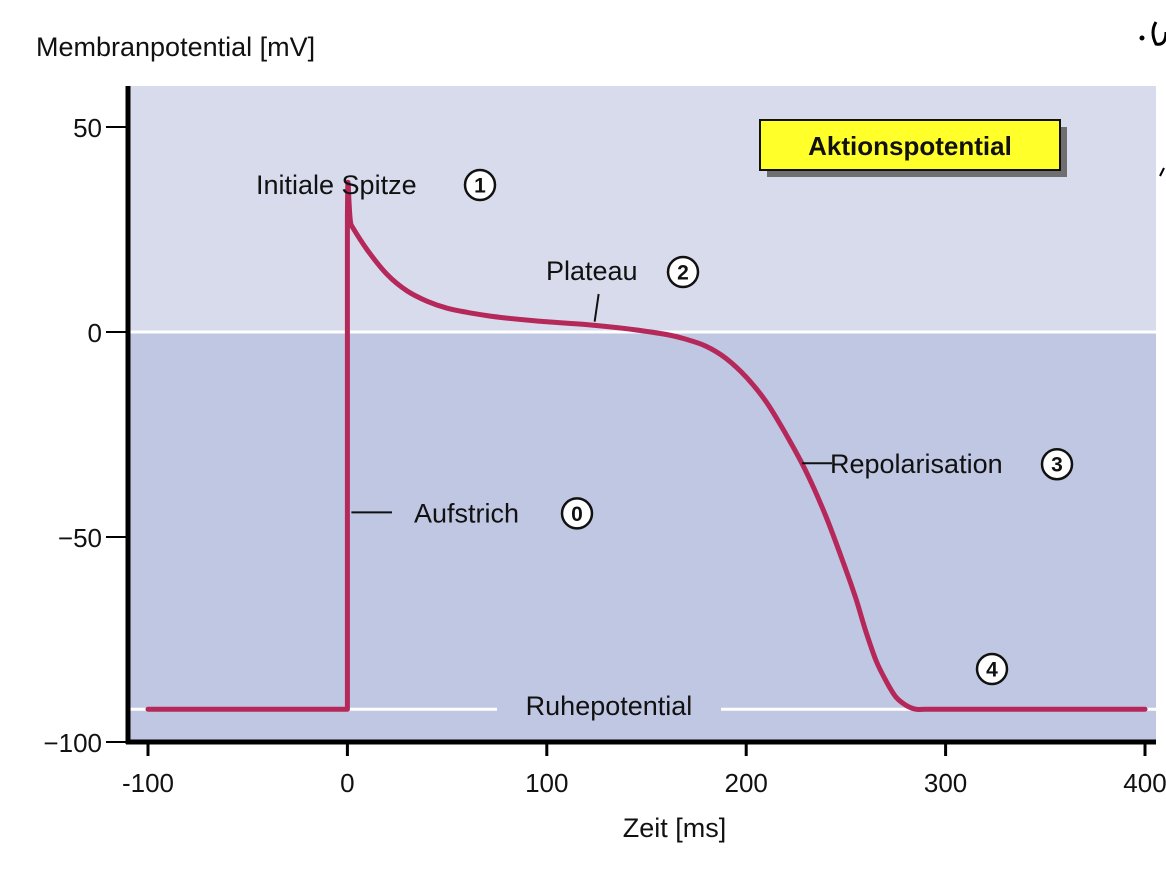 This screenshot has height=872, width=1166. I want to click on peak-annotation: Initiale Spitze 1, so click(376, 185).